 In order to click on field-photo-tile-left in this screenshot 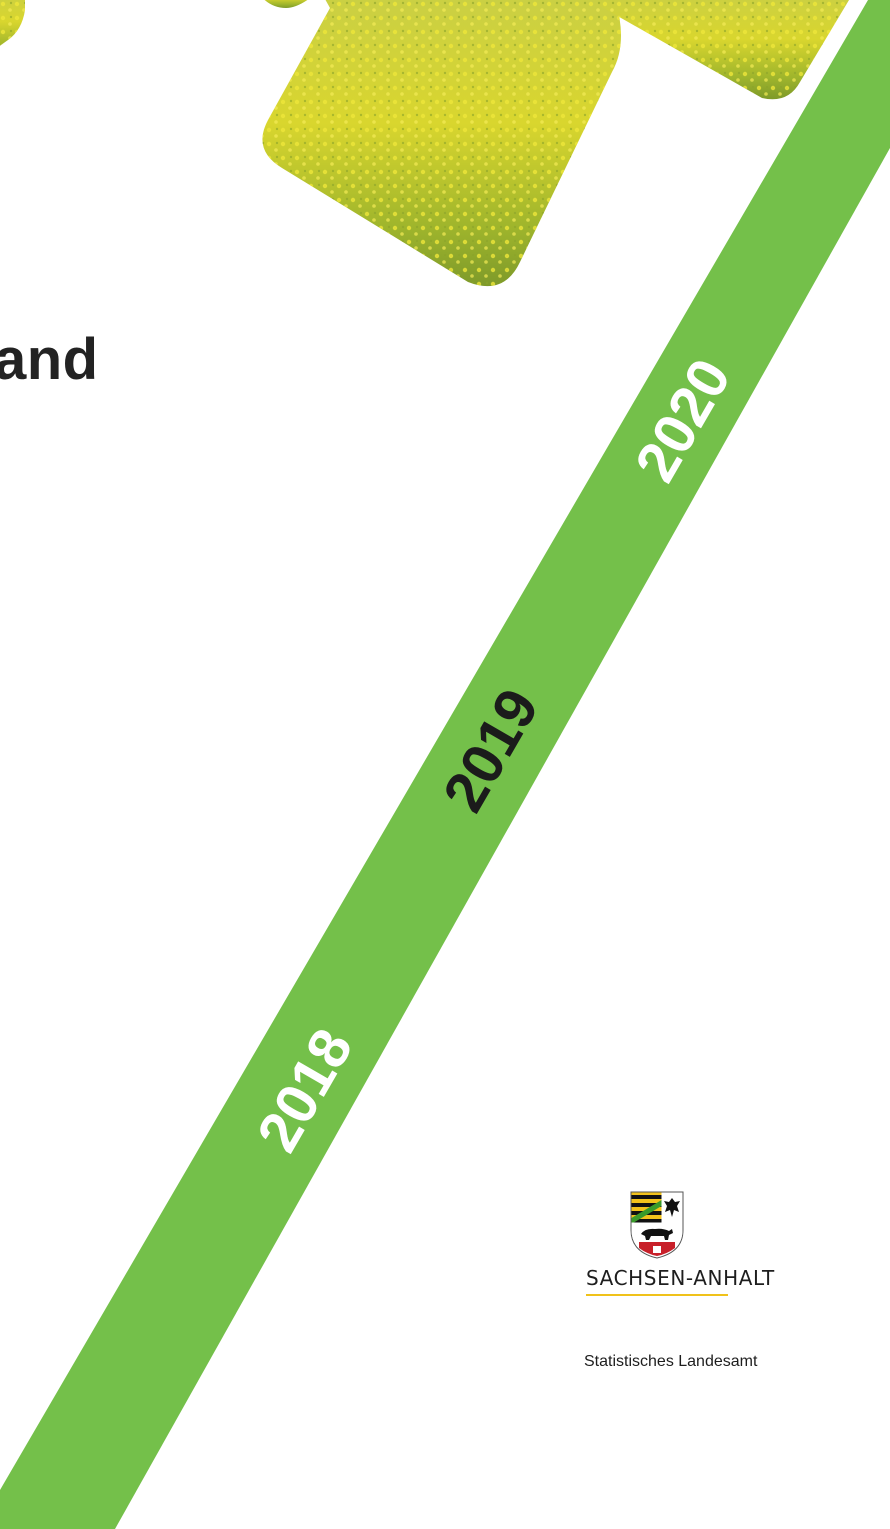, I will do `click(12, 23)`.